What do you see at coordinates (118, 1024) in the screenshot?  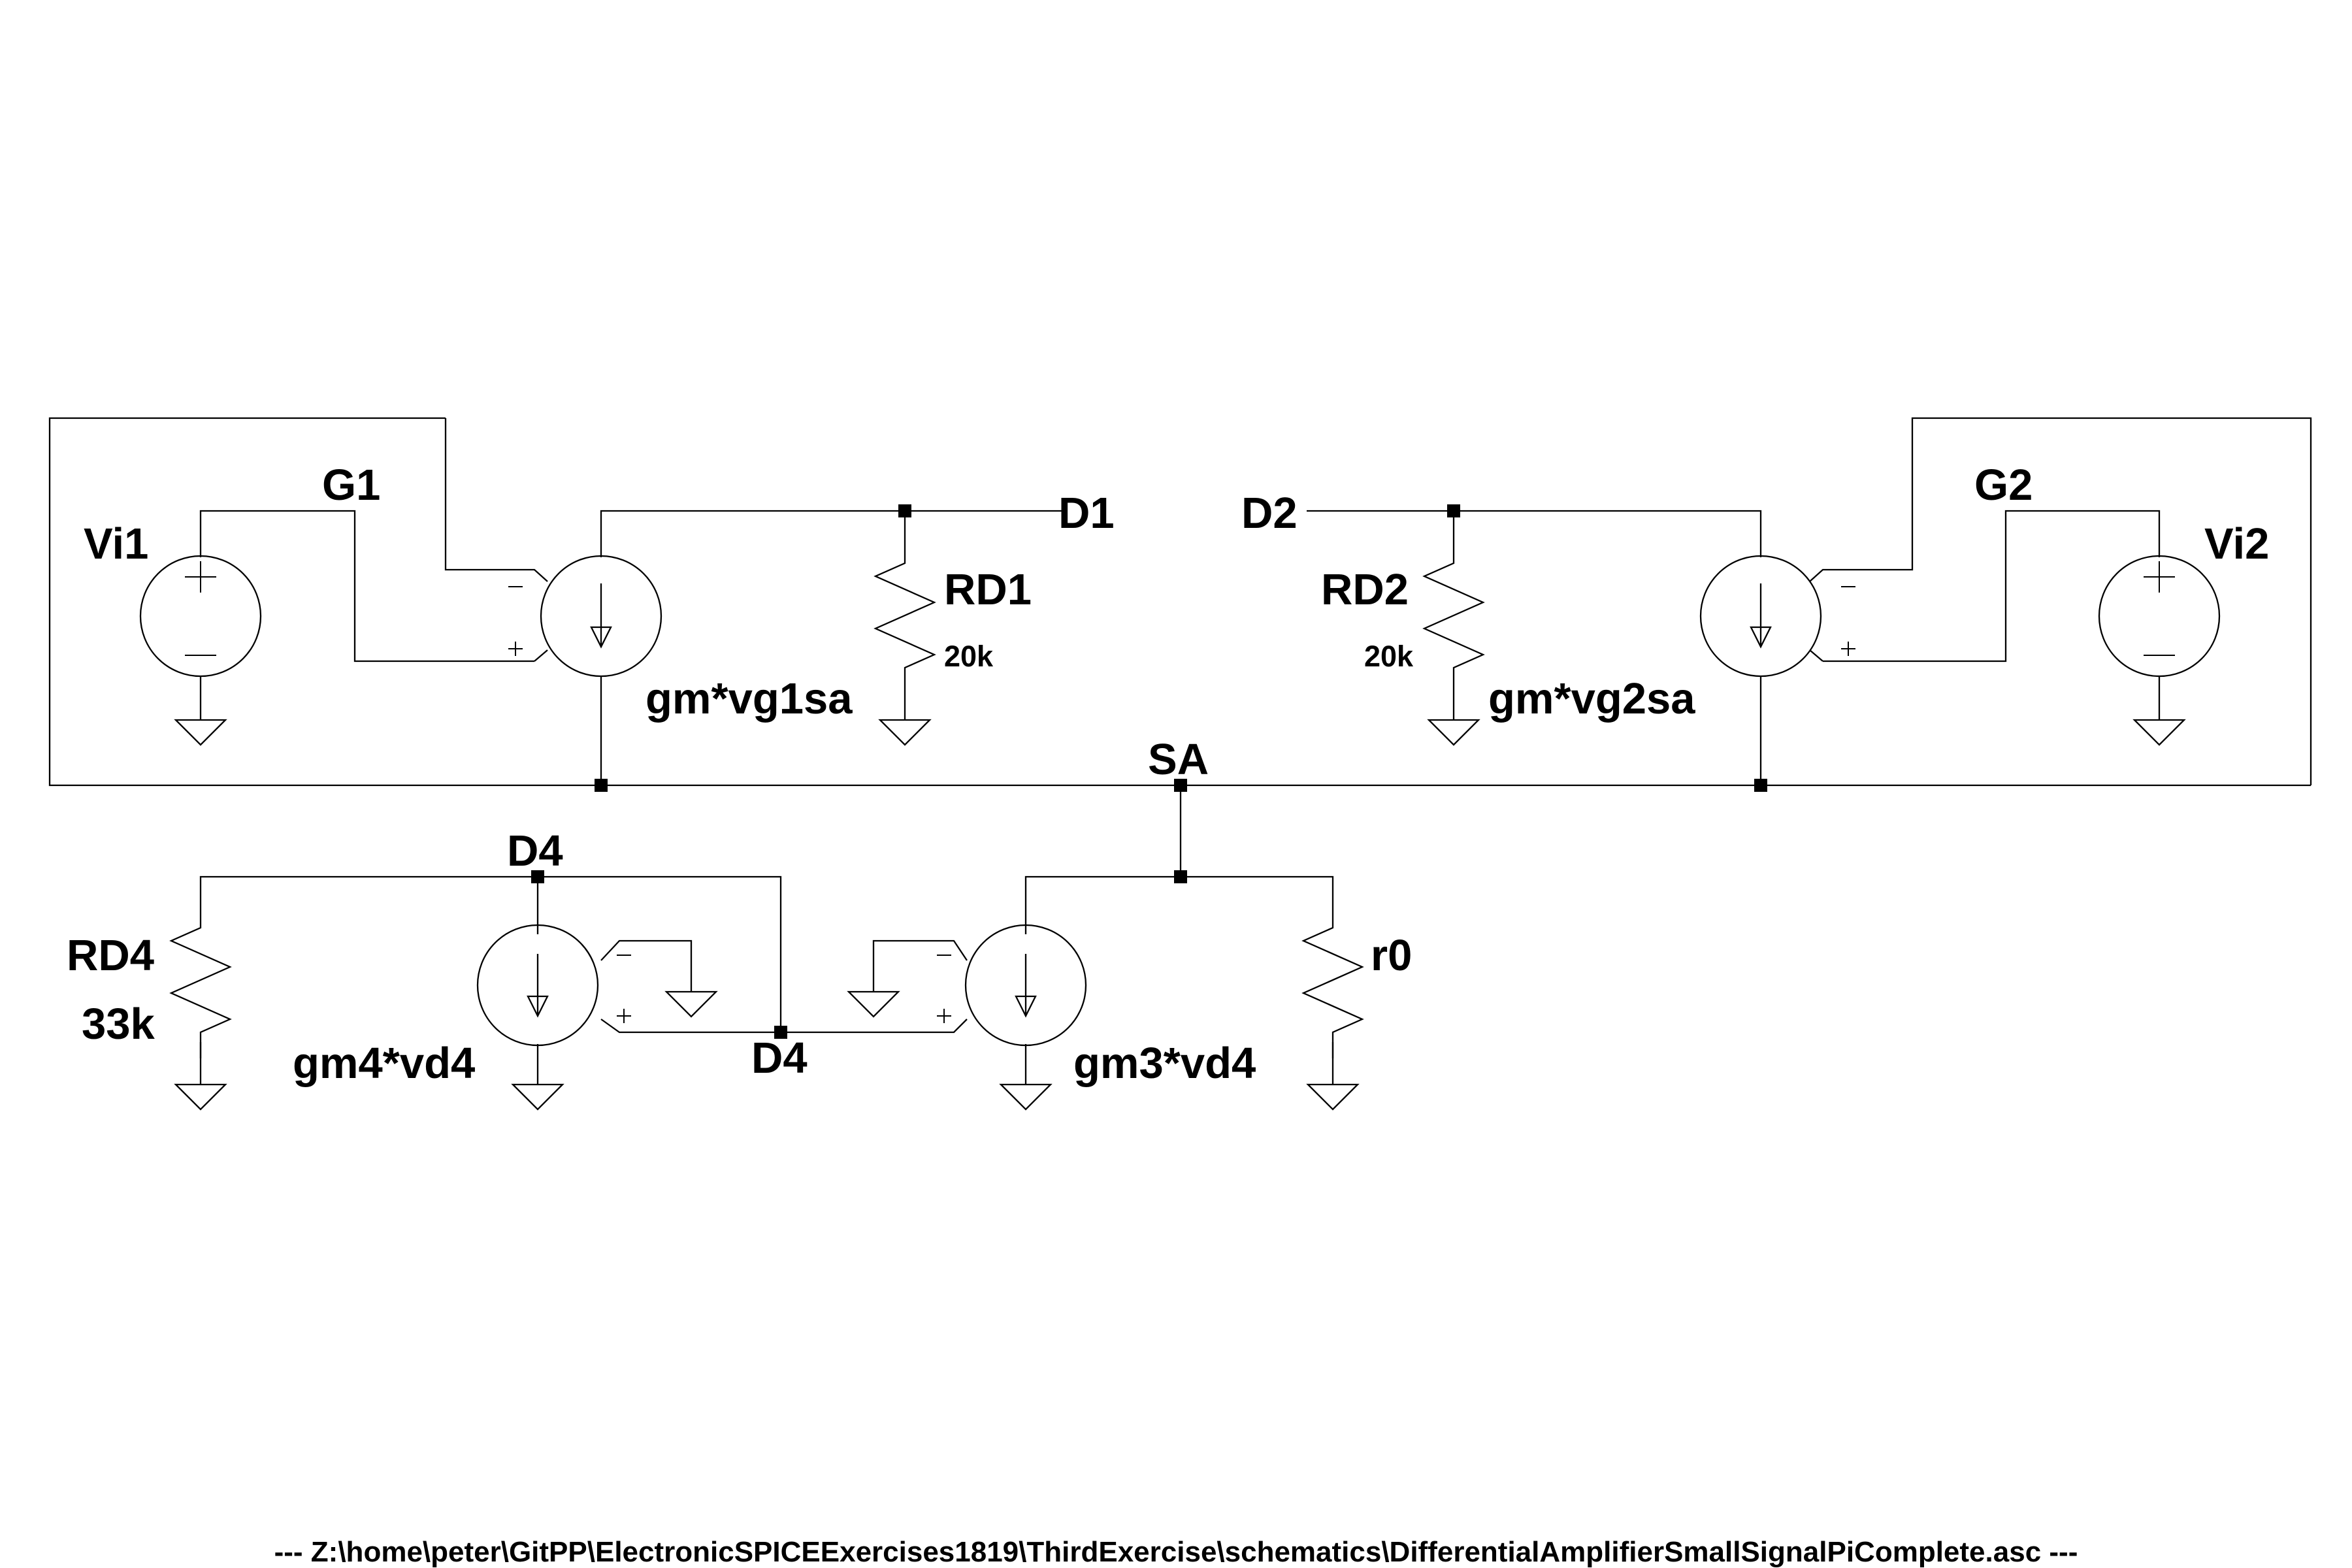 I see `label-rd4-value: 33k` at bounding box center [118, 1024].